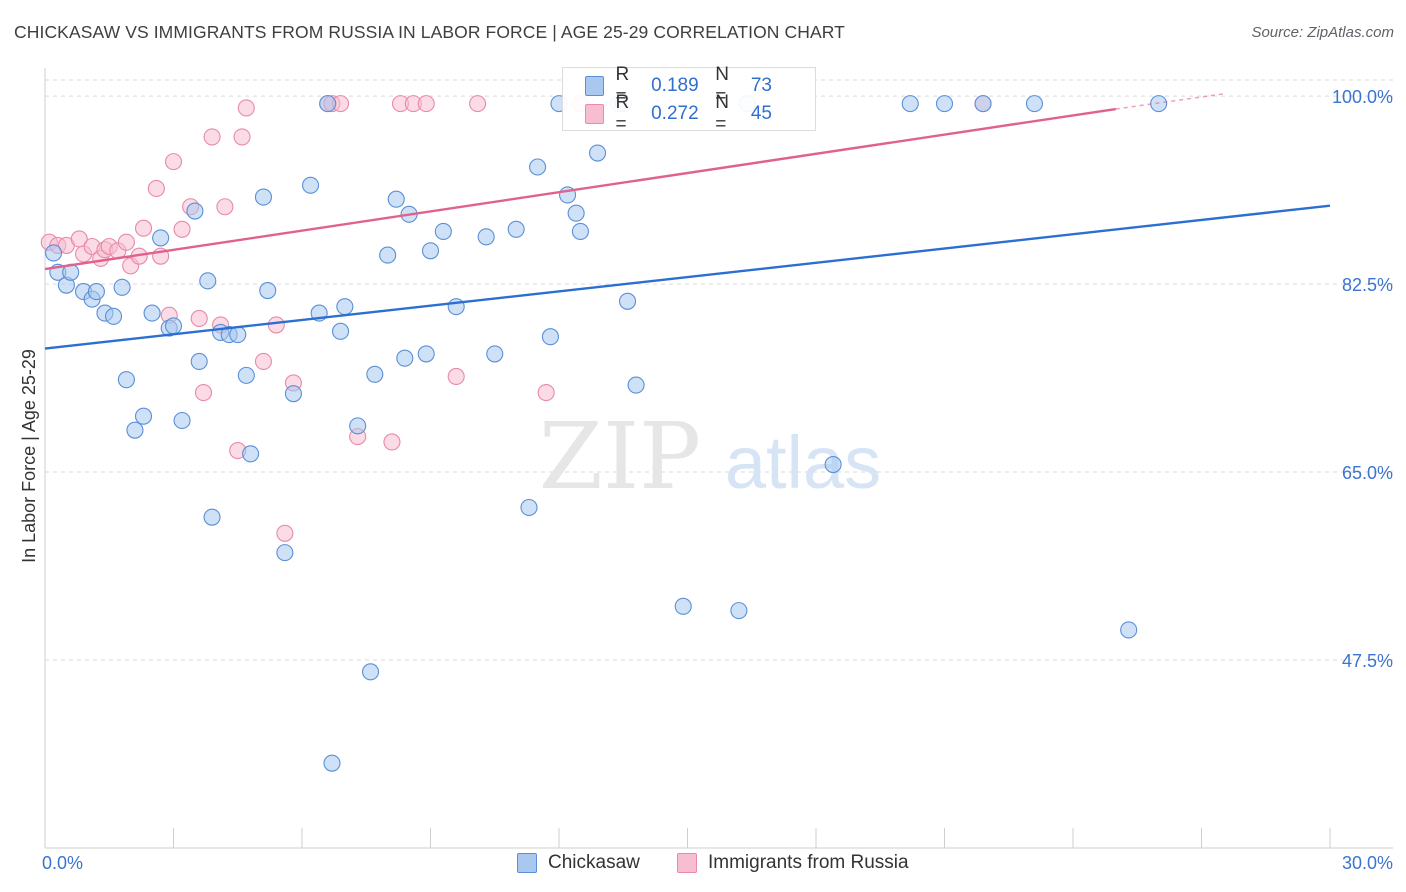 The width and height of the screenshot is (1406, 892). Describe the element at coordinates (527, 863) in the screenshot. I see `chickasaw-legend-swatch` at that location.